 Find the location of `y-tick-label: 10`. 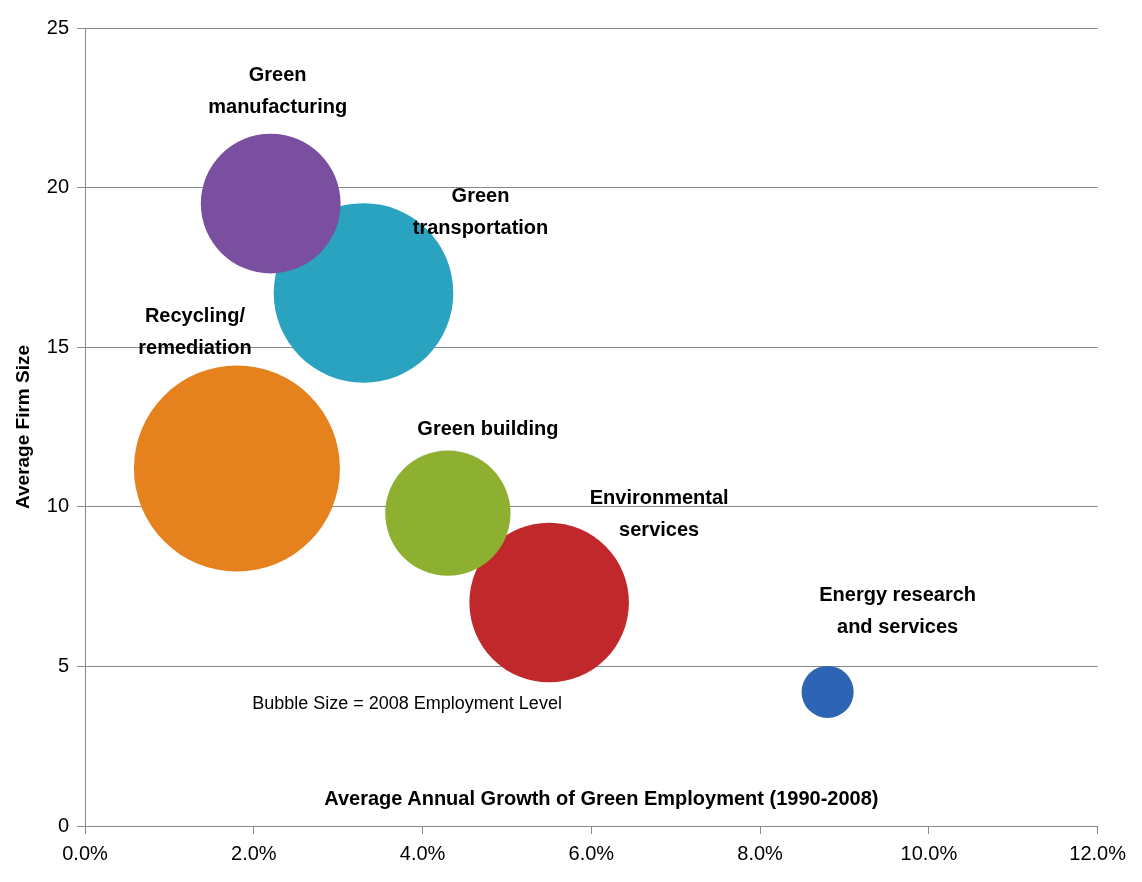

y-tick-label: 10 is located at coordinates (58, 505).